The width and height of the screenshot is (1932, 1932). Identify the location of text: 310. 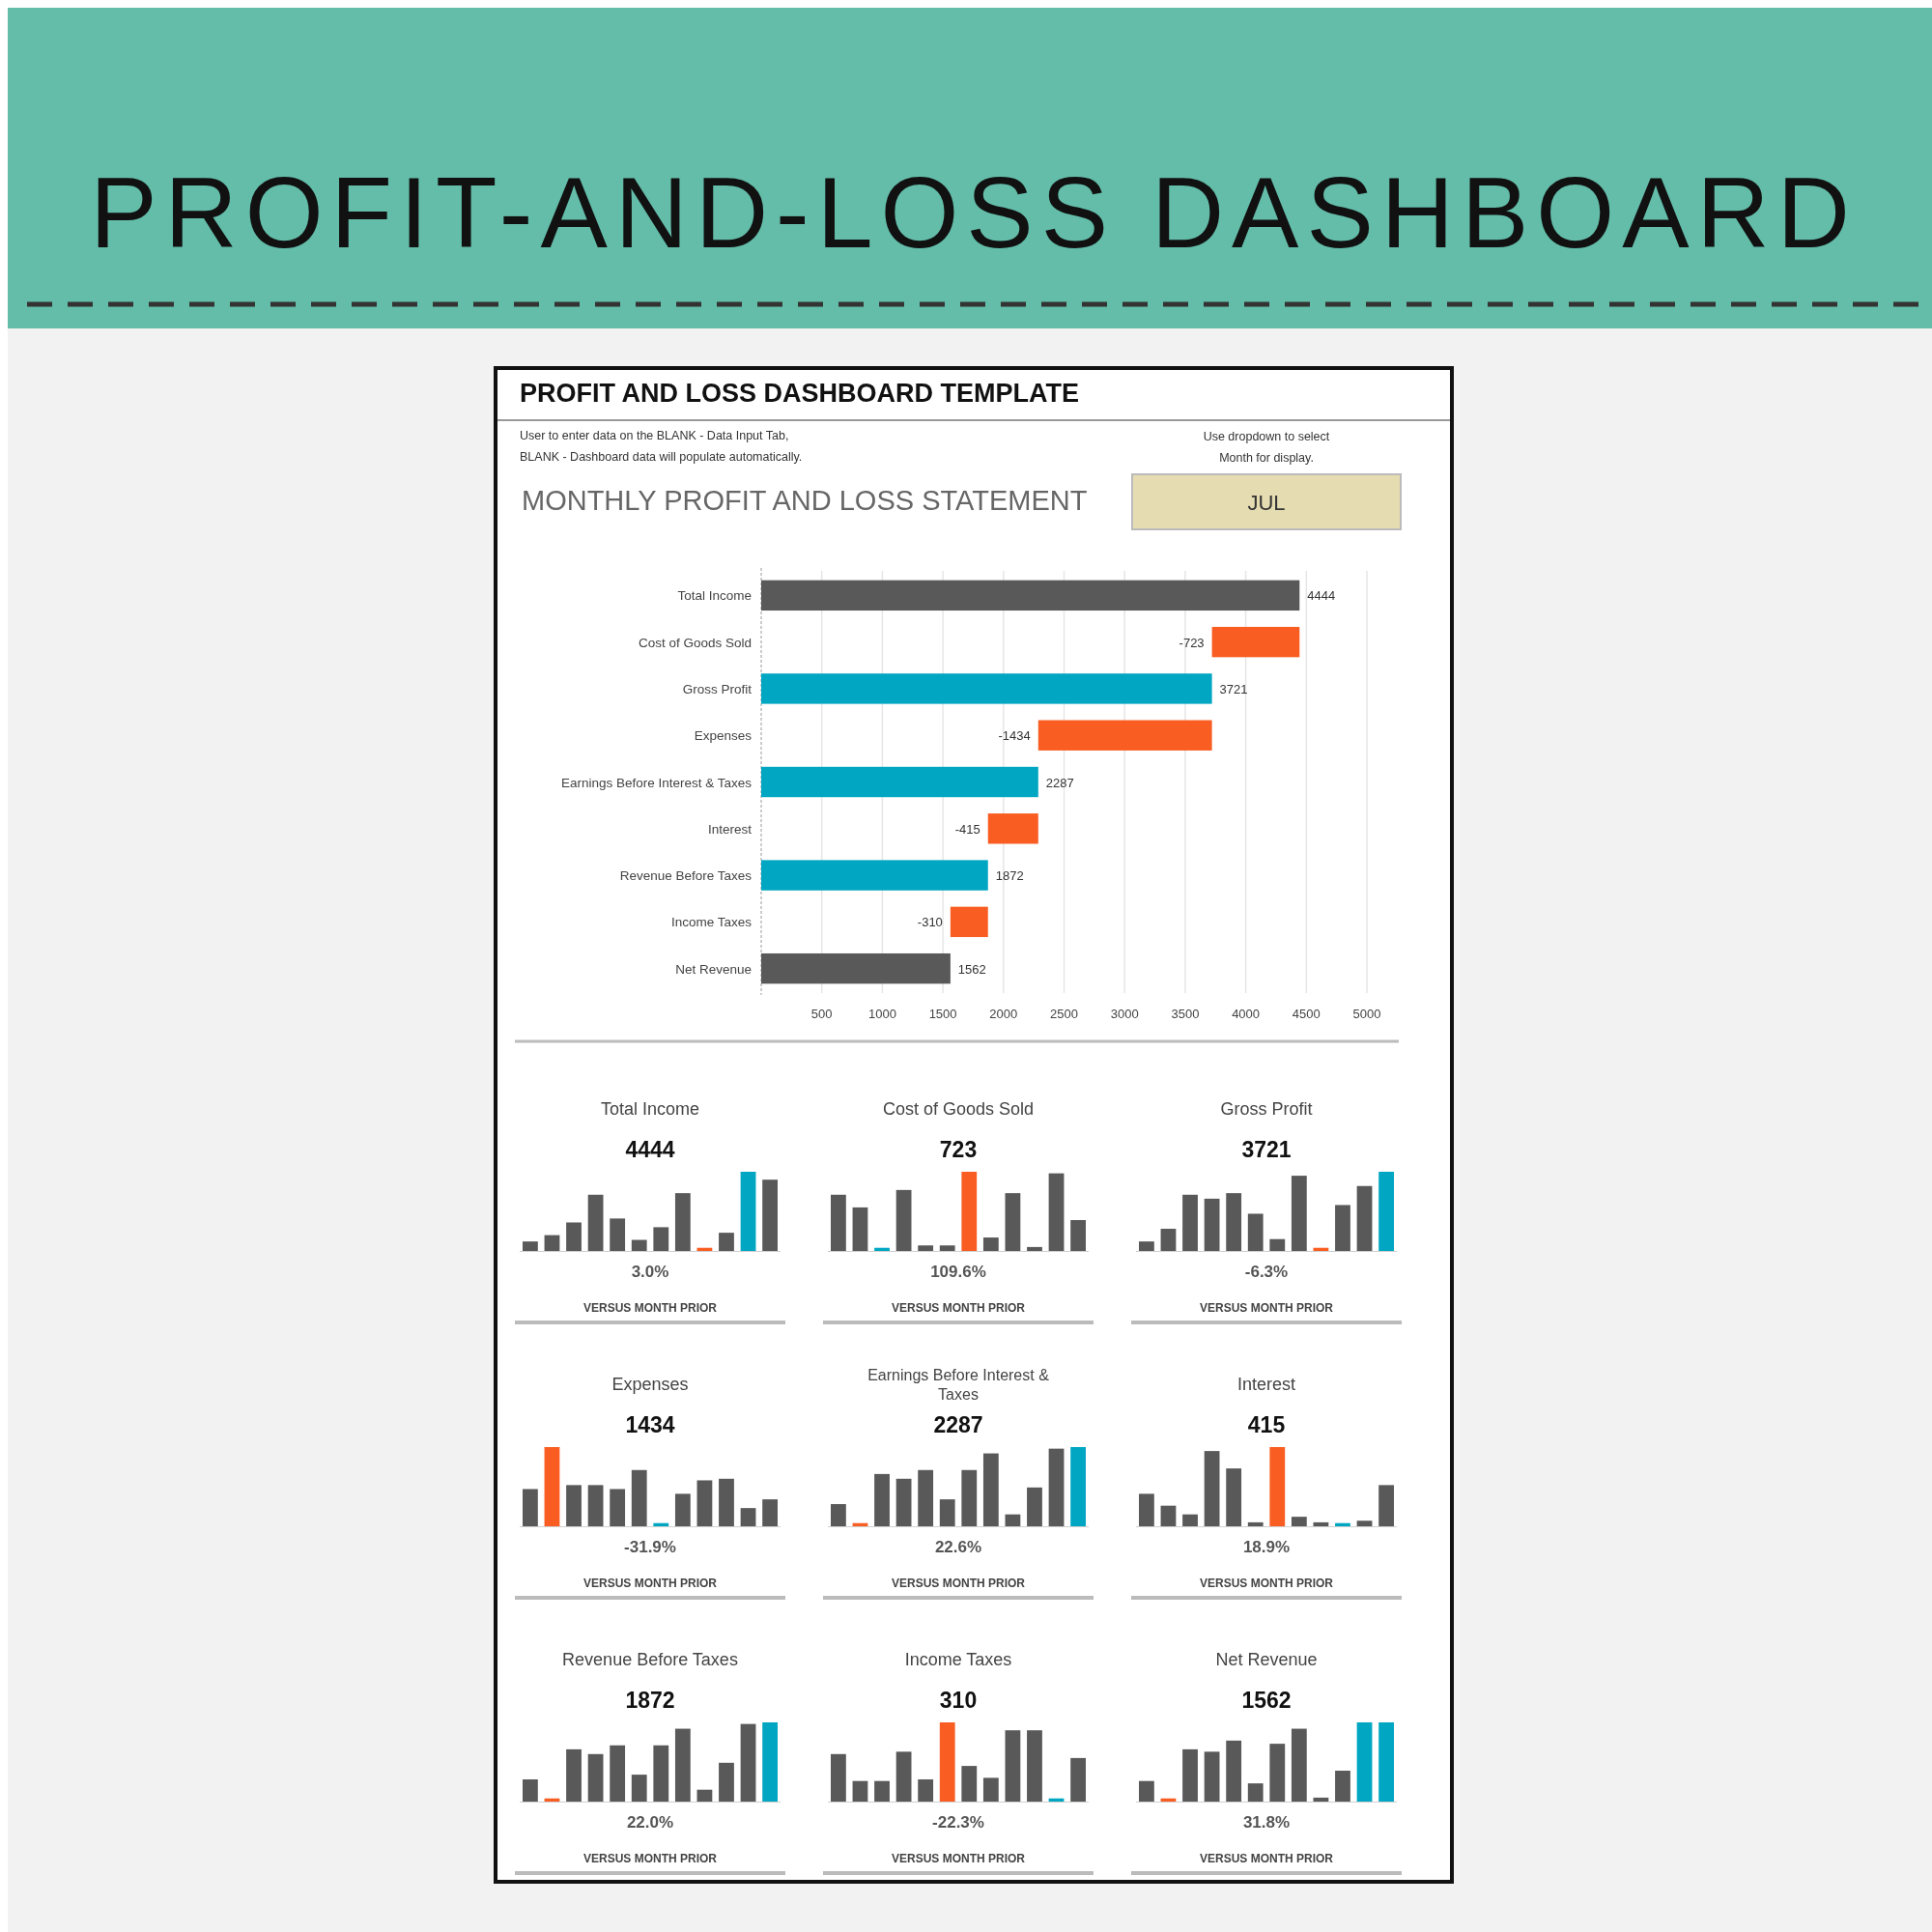
(958, 1700).